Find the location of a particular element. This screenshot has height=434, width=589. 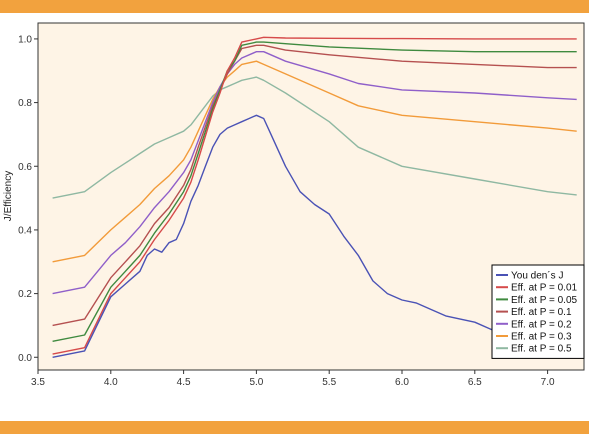

y-tick-label: 0.8 is located at coordinates (25, 103).